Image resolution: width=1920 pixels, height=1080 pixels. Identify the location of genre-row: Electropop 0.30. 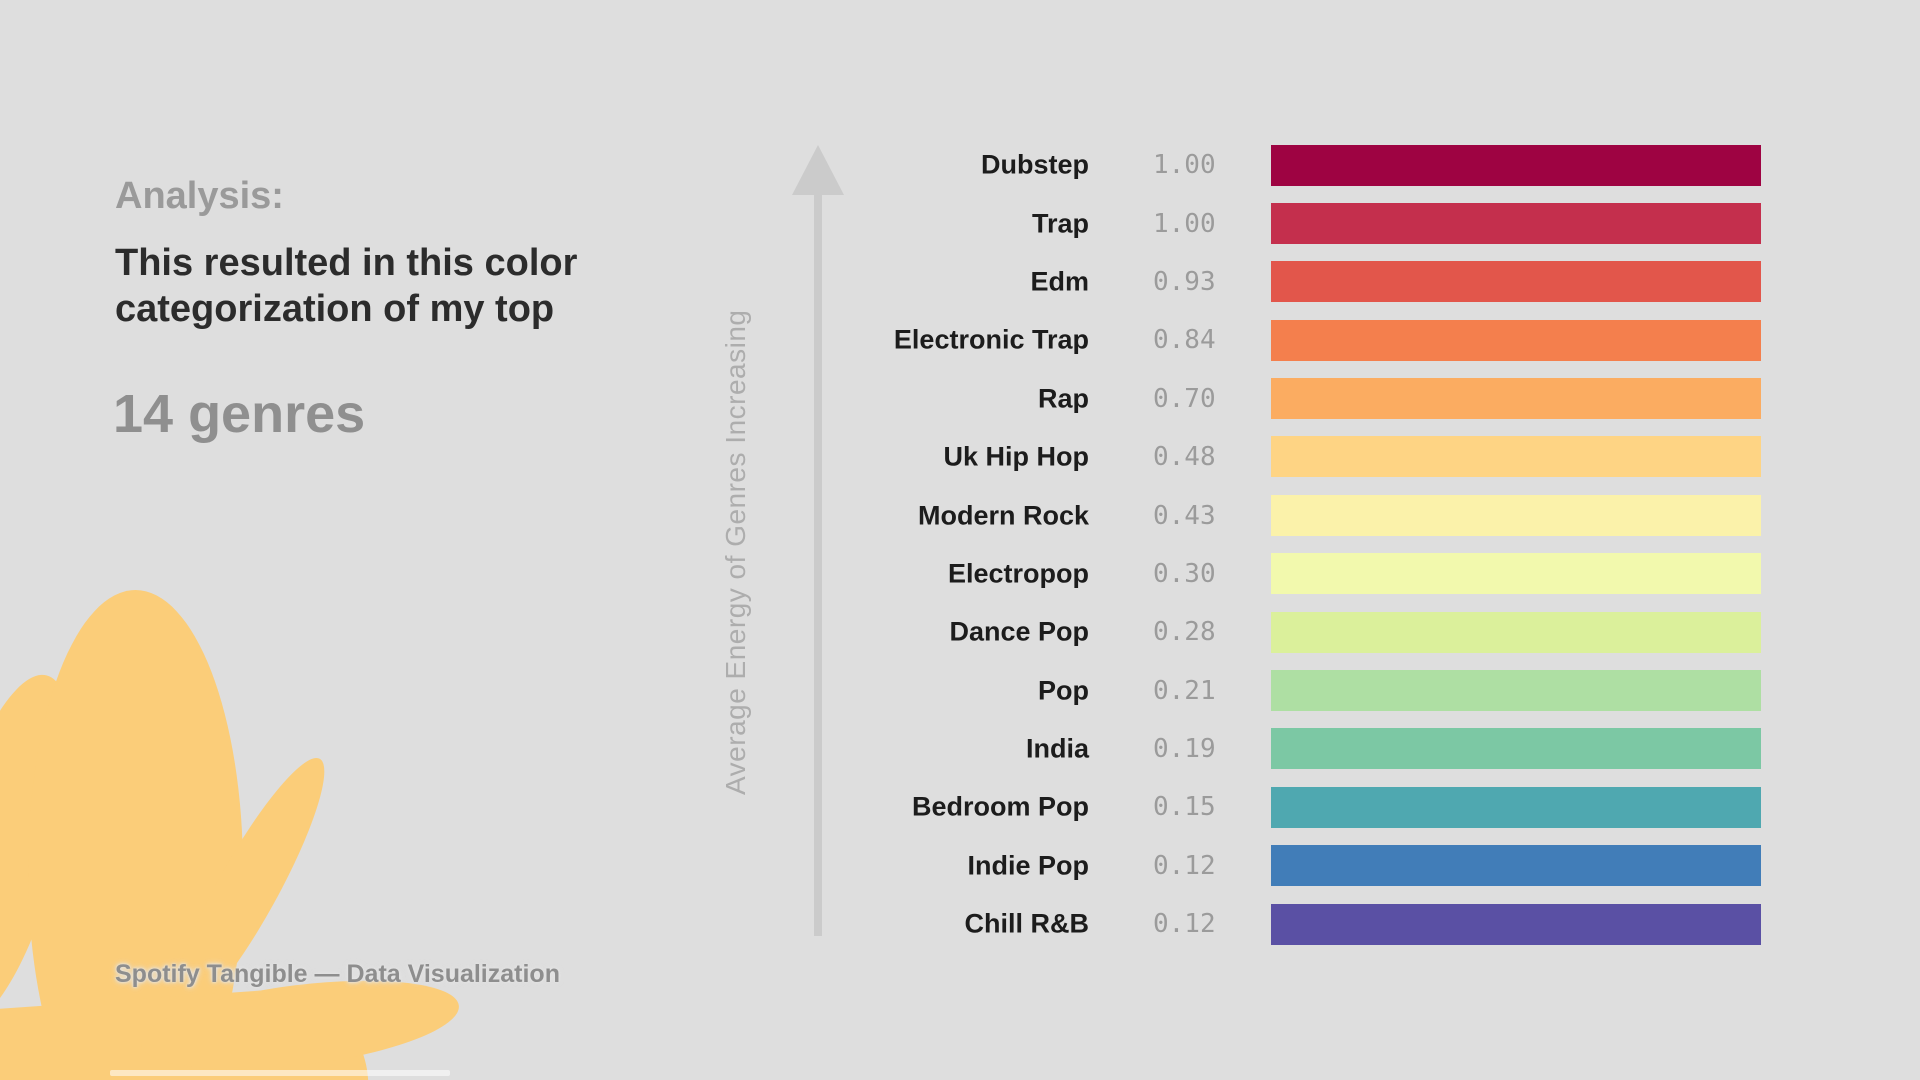
(1310, 574).